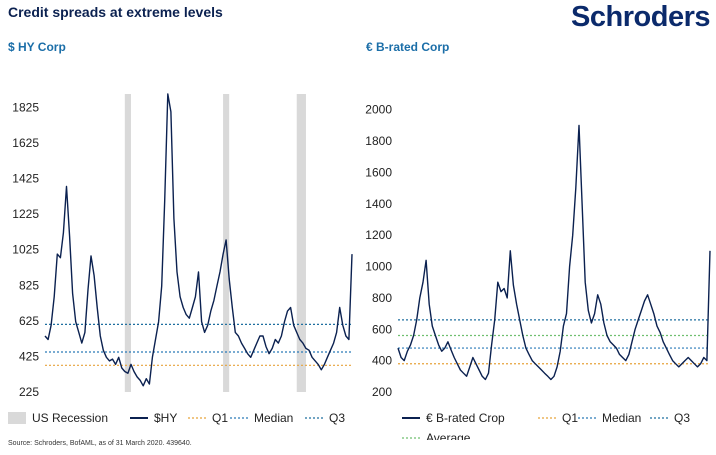 The height and width of the screenshot is (455, 716). Describe the element at coordinates (640, 17) in the screenshot. I see `brand-logo: Schroders` at that location.